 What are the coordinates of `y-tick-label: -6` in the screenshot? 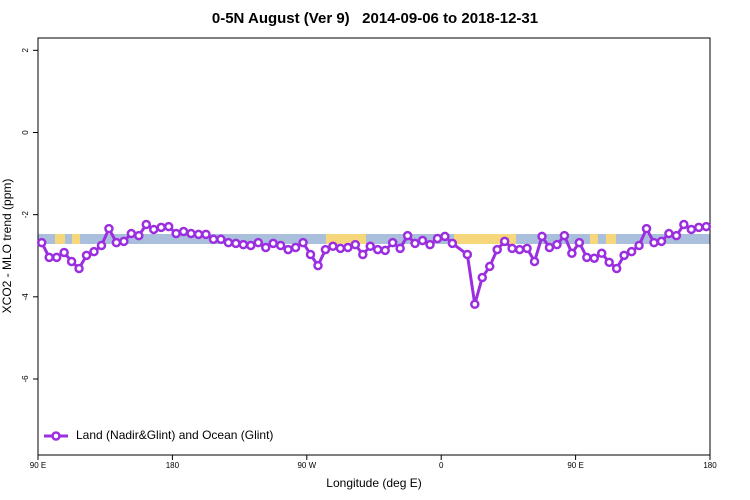 It's located at (25, 379).